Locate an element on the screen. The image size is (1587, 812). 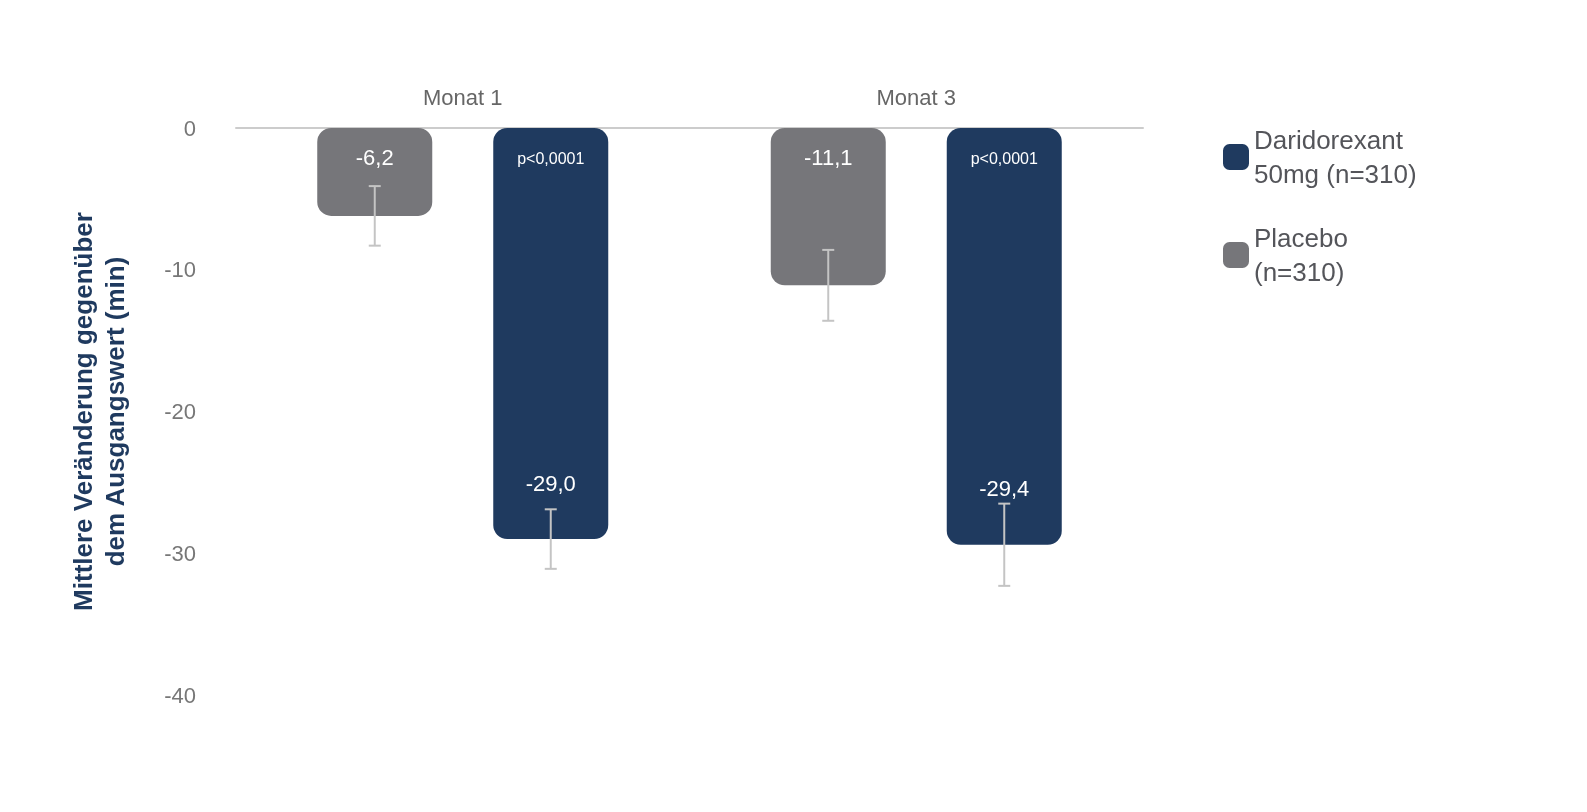
y-tick-label: -20 is located at coordinates (180, 411).